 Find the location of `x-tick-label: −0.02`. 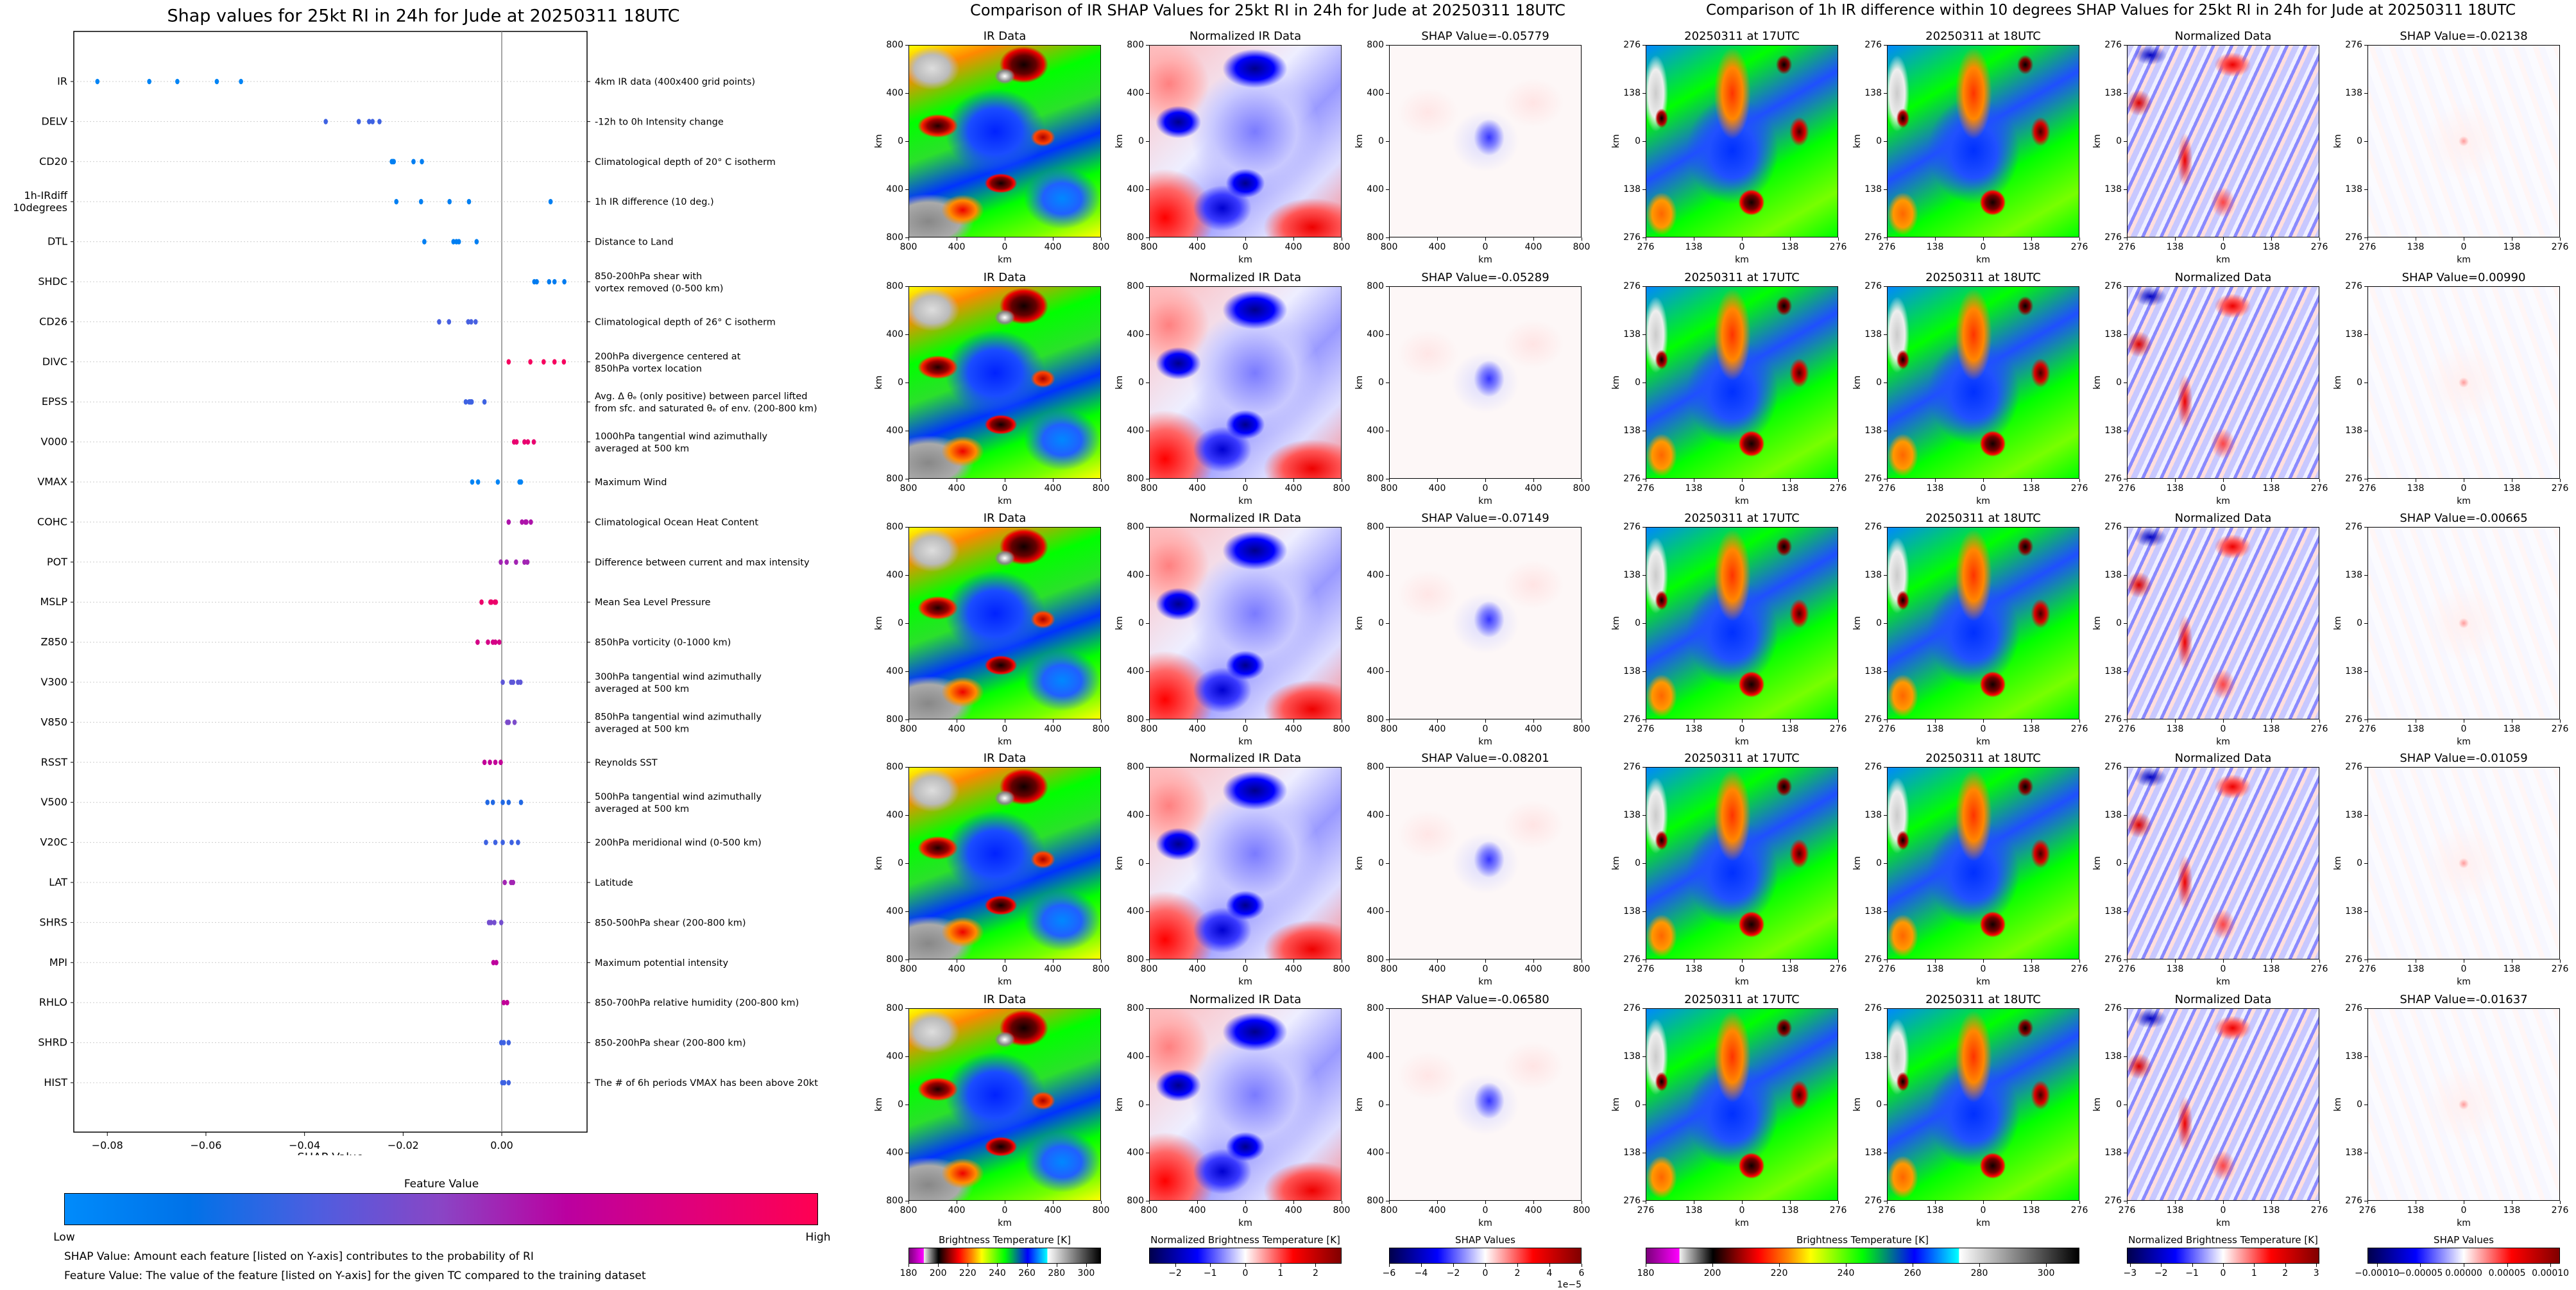

x-tick-label: −0.02 is located at coordinates (403, 1145).